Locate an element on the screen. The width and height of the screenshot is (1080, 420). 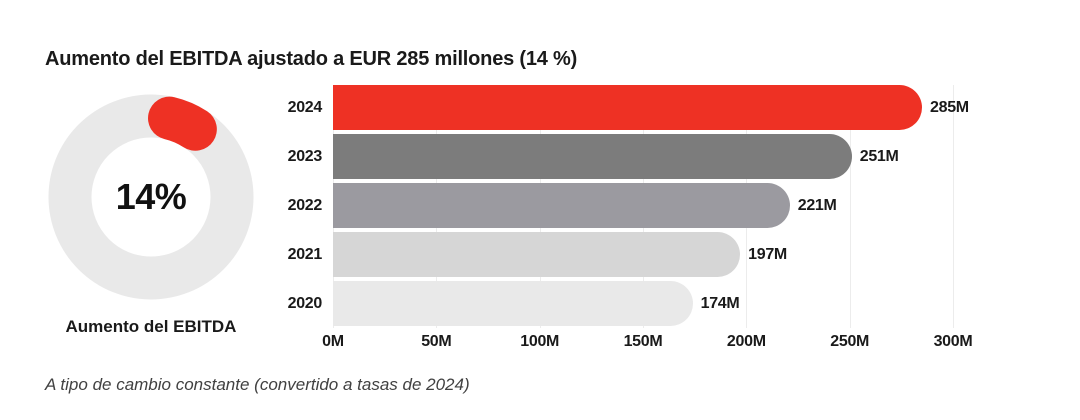
bar-row-2024: 2024 285M is located at coordinates (628, 107).